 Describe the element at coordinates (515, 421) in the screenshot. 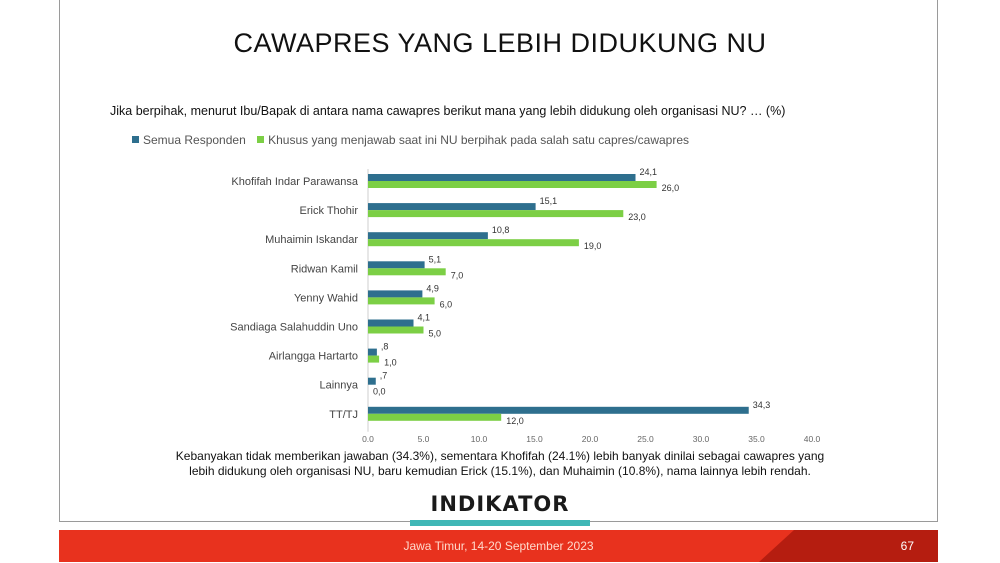

I see `data-label-2-tt-tj: 12,0` at that location.